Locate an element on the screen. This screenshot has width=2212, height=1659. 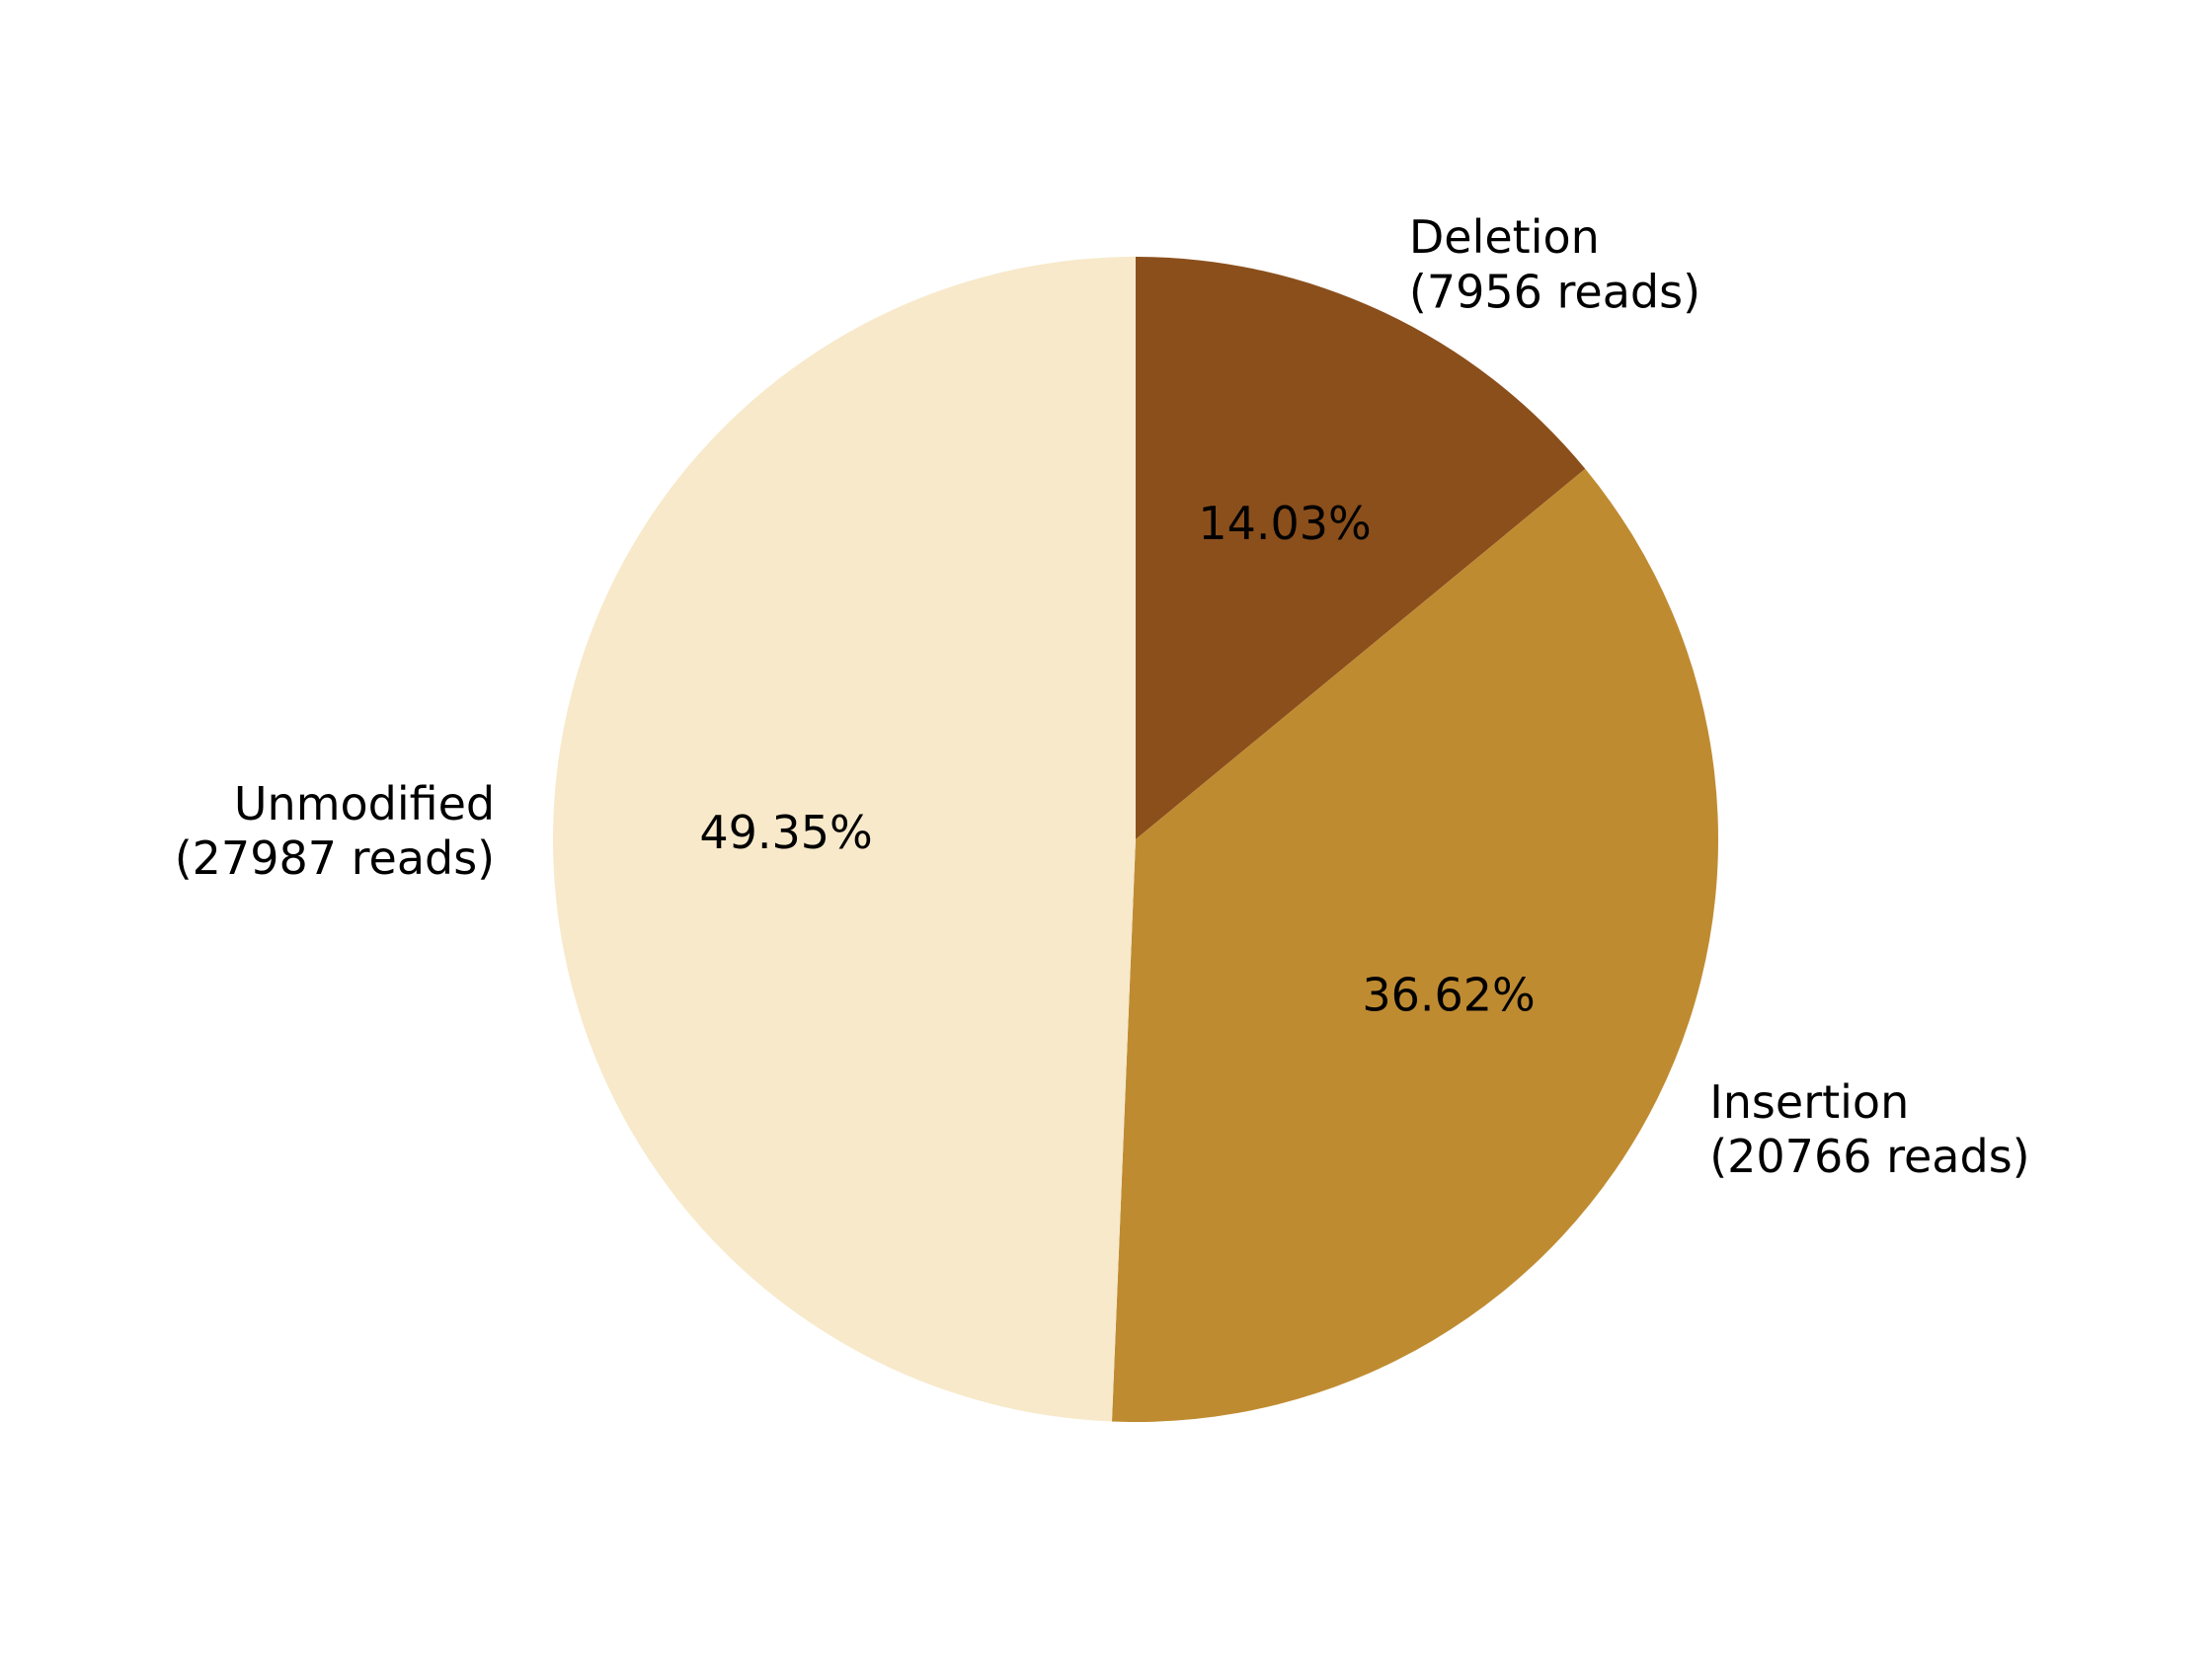
slice-label-unmodified: Unmodified (27987 reads) is located at coordinates (335, 831).